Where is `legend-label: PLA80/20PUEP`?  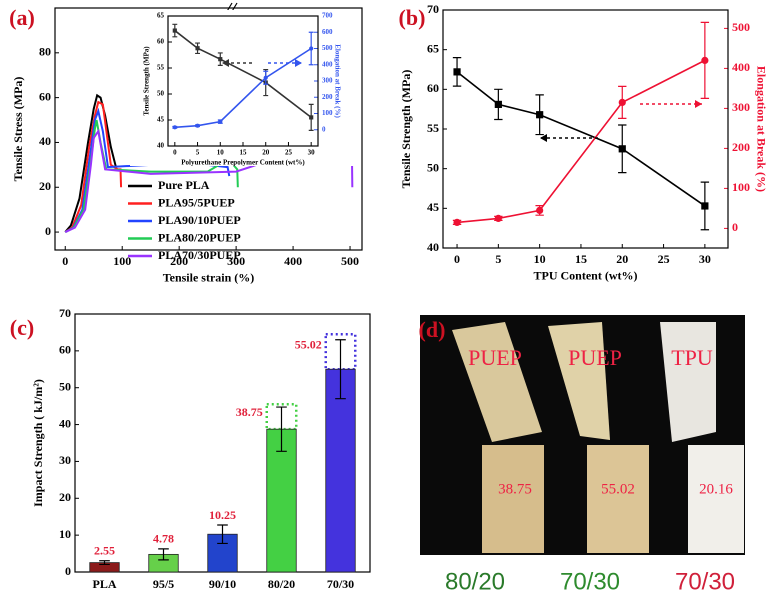 legend-label: PLA80/20PUEP is located at coordinates (199, 237).